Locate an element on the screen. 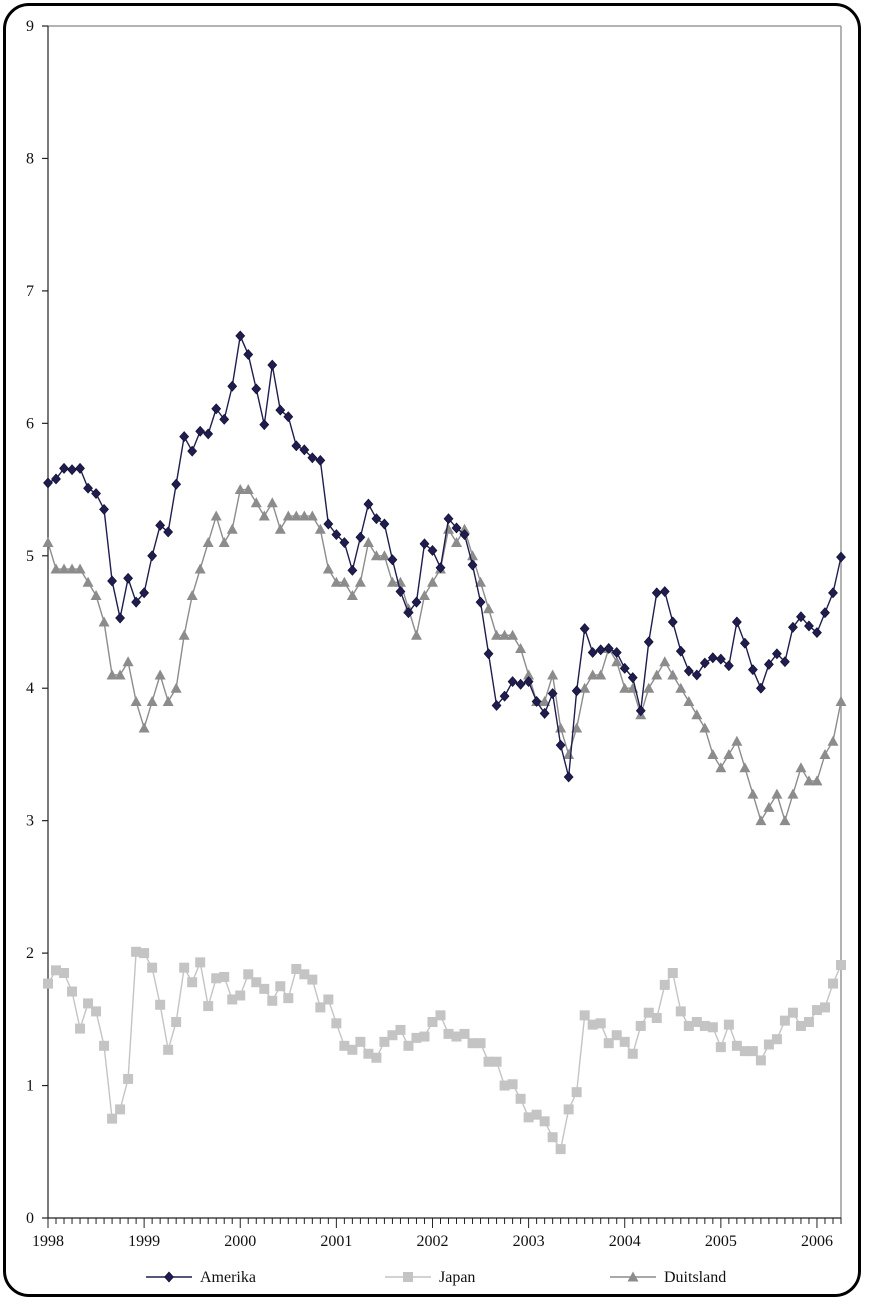 Image resolution: width=870 pixels, height=1305 pixels. legend-label-amerika: Amerika is located at coordinates (228, 1277).